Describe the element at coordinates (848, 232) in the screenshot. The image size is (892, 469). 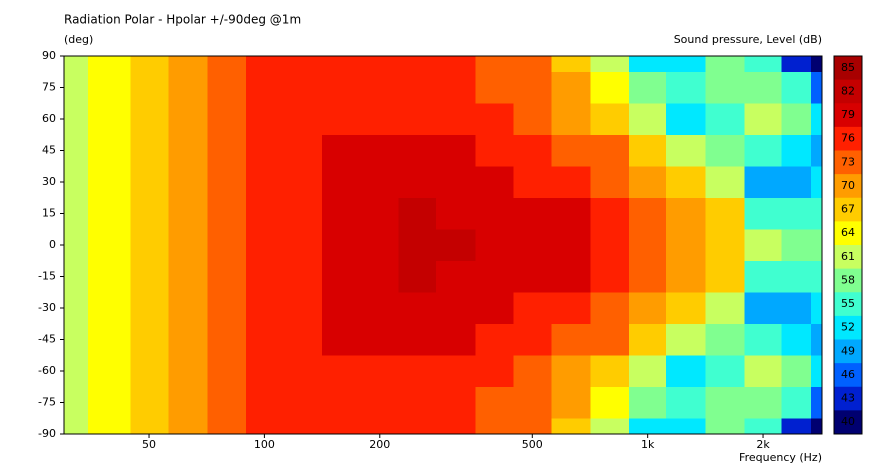
I see `colorbar-label: 64` at that location.